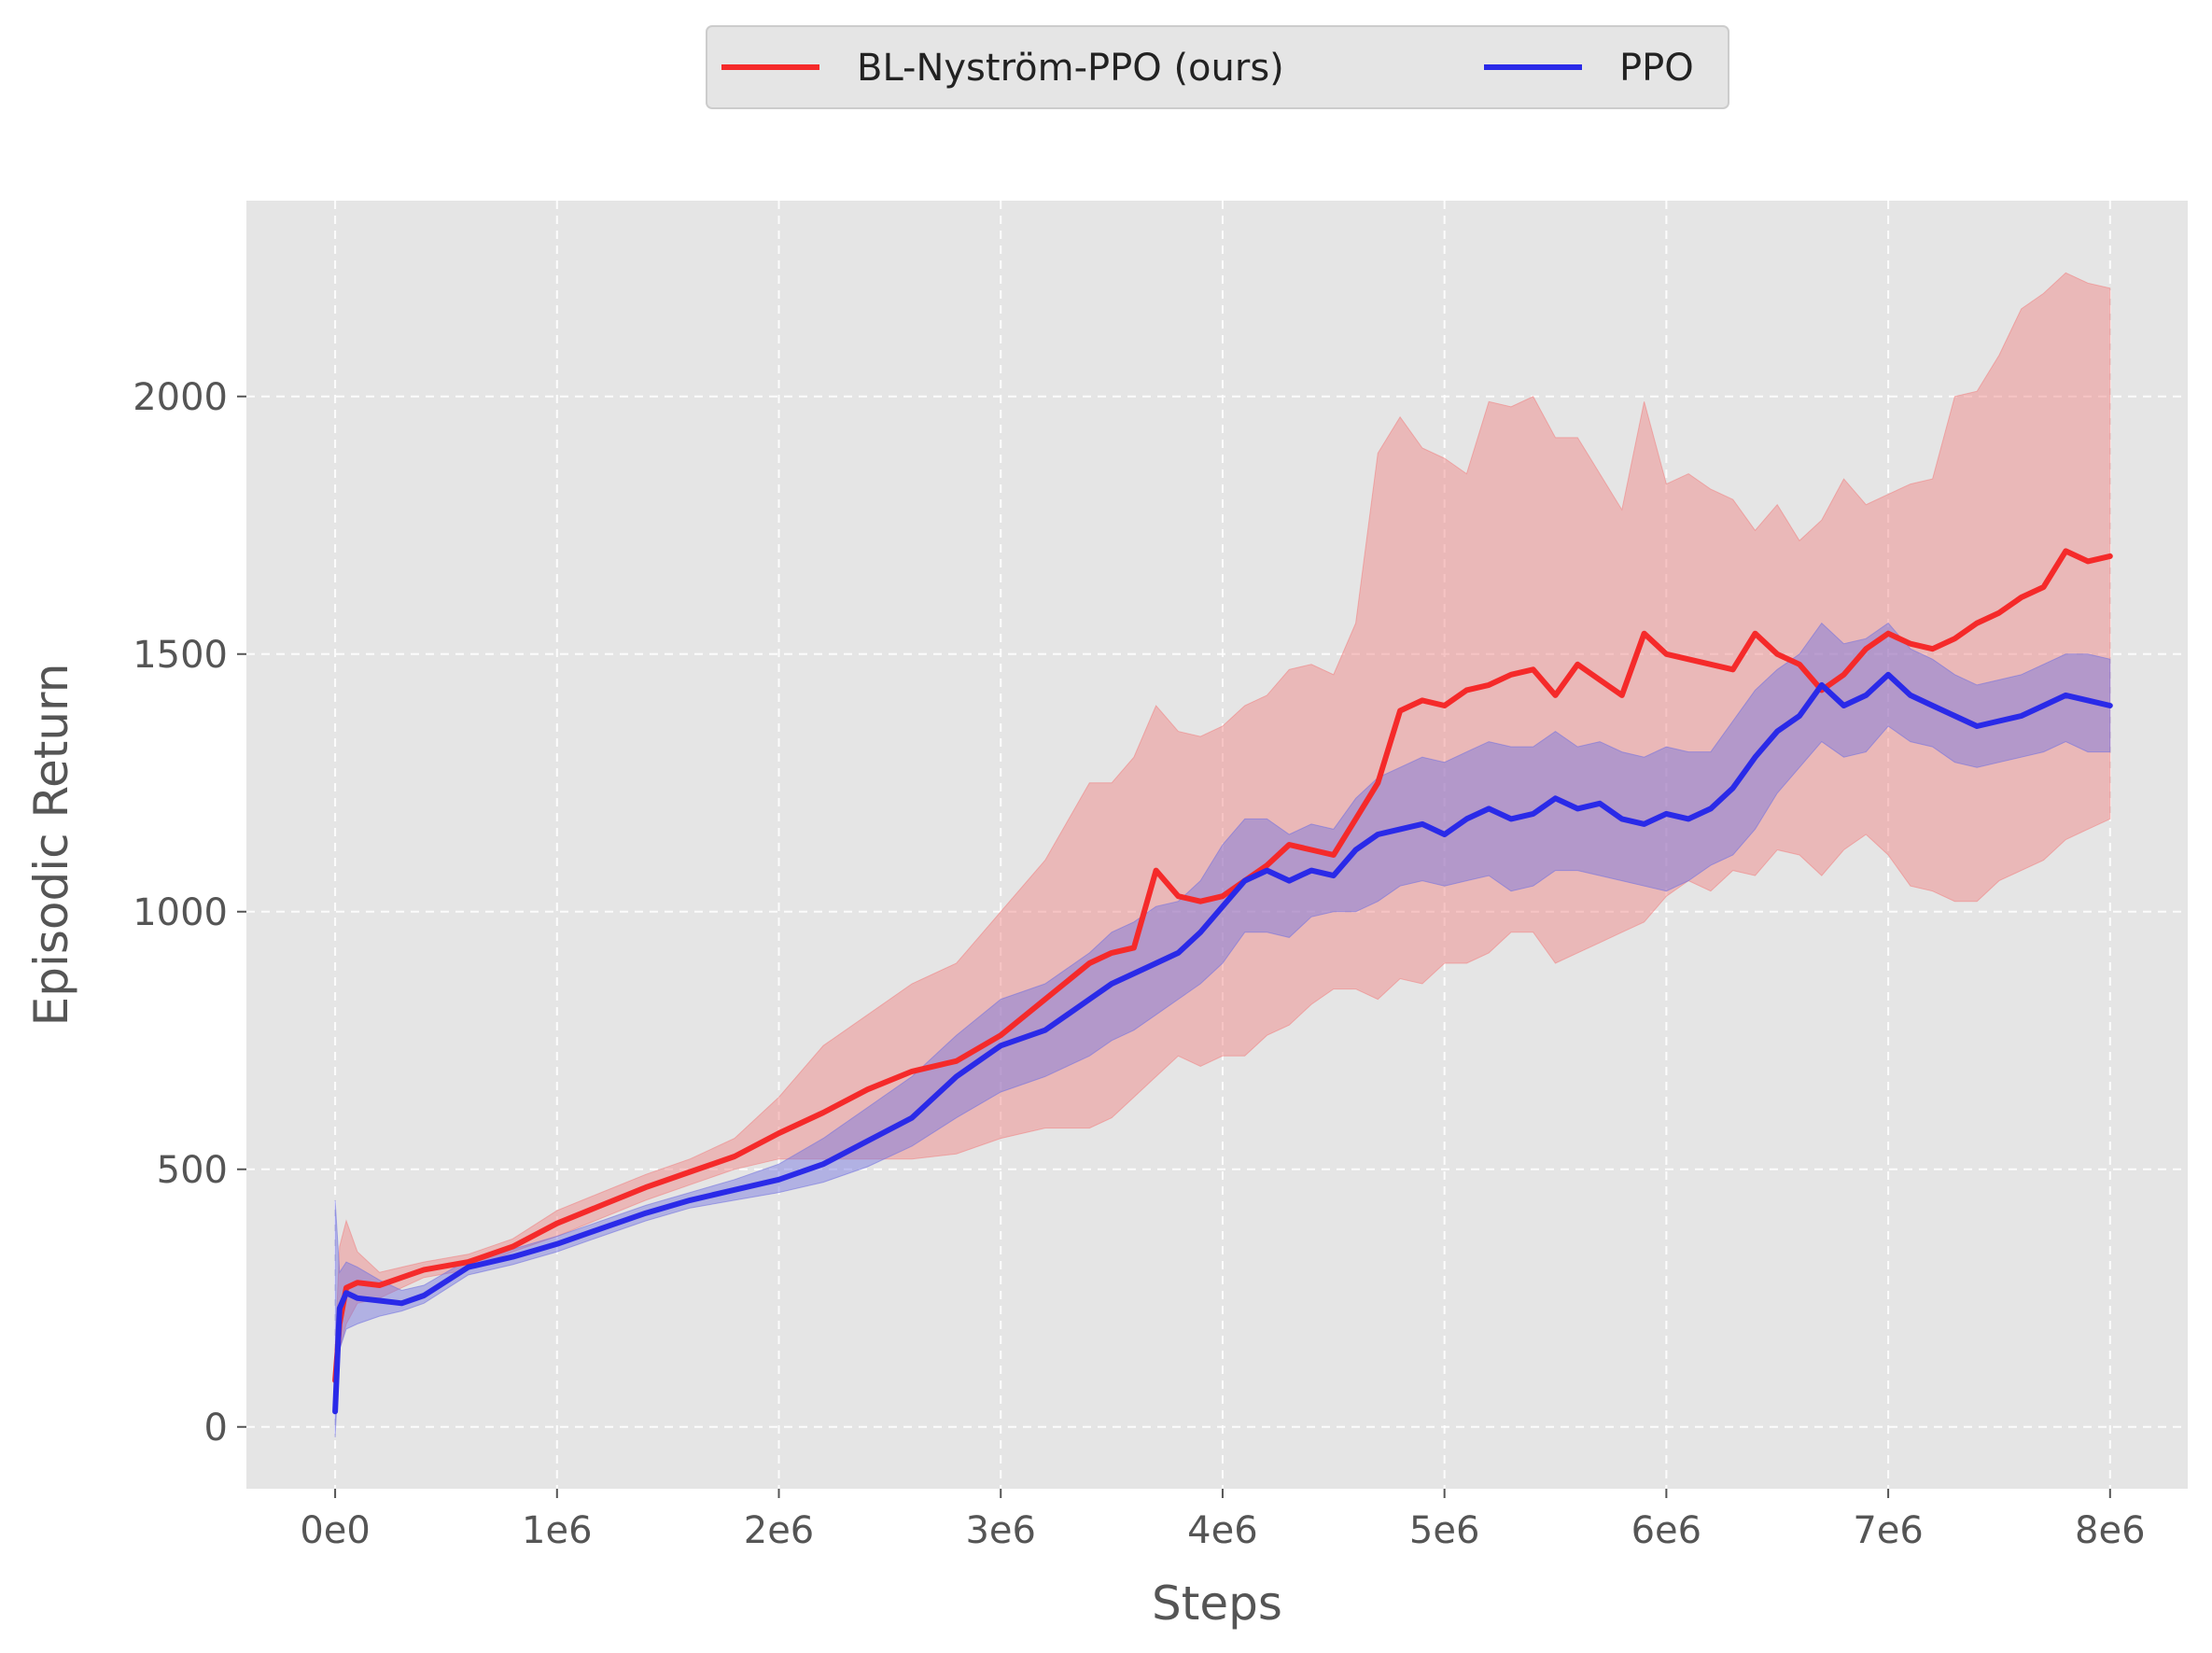 The image size is (2212, 1653). Describe the element at coordinates (2110, 1531) in the screenshot. I see `x-tick-label: 8e6` at that location.